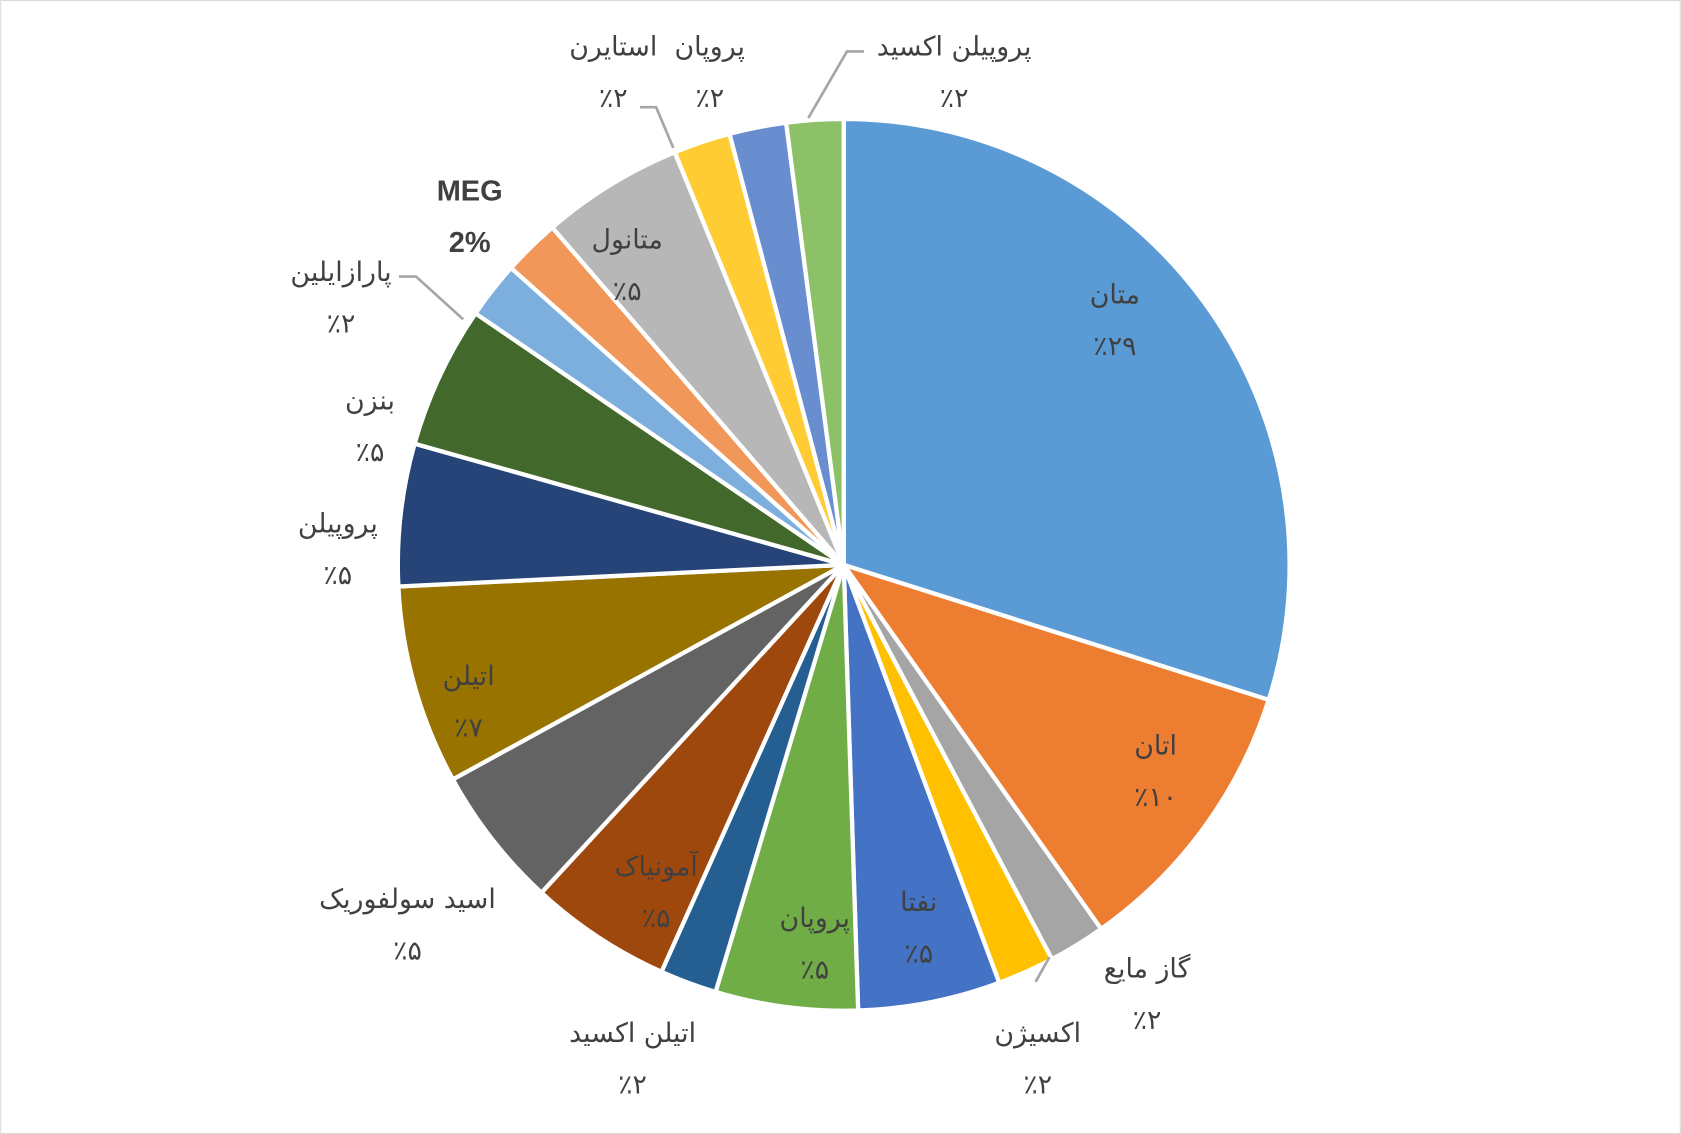  What do you see at coordinates (1147, 969) in the screenshot?
I see `category-label: گاز مایع` at bounding box center [1147, 969].